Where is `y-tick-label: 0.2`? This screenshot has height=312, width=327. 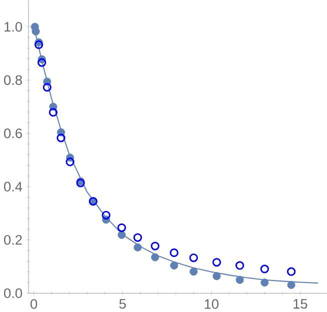
y-tick-label: 0.2 is located at coordinates (13, 239).